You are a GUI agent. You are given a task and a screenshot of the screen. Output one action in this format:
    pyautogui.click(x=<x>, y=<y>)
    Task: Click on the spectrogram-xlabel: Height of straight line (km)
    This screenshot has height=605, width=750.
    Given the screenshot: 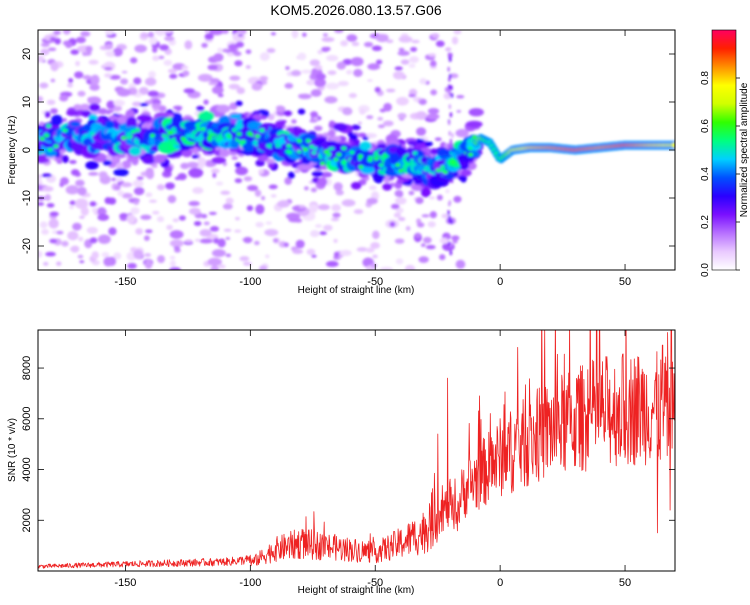 What is the action you would take?
    pyautogui.click(x=356, y=290)
    